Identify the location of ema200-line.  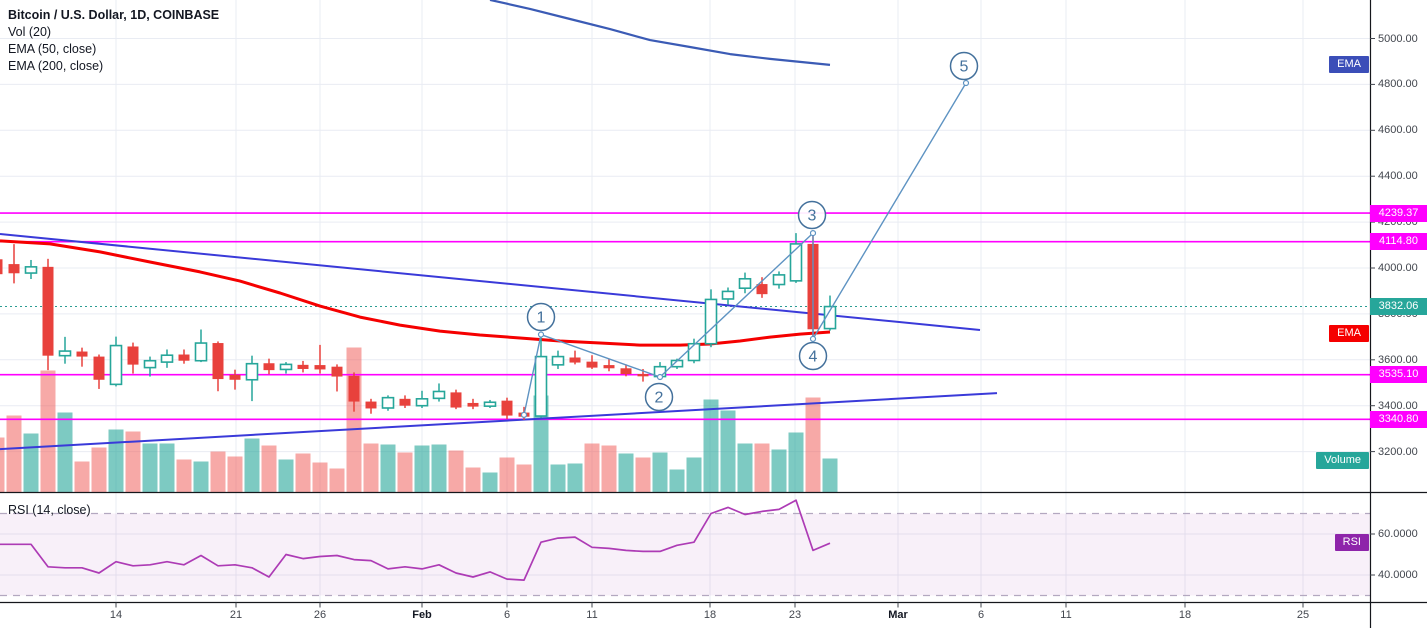
(660, 33).